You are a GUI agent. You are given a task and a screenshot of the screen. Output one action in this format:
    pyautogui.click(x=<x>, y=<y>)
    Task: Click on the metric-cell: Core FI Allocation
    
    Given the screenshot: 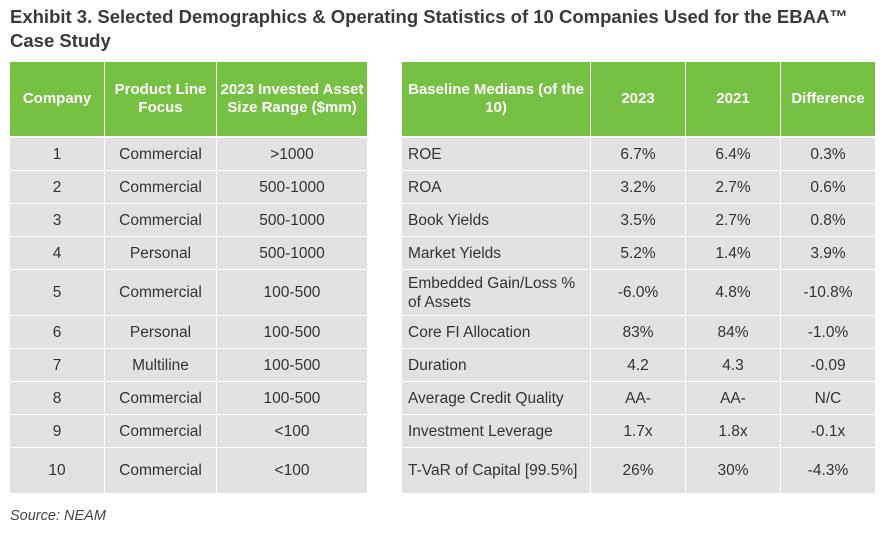 What is the action you would take?
    pyautogui.click(x=496, y=332)
    